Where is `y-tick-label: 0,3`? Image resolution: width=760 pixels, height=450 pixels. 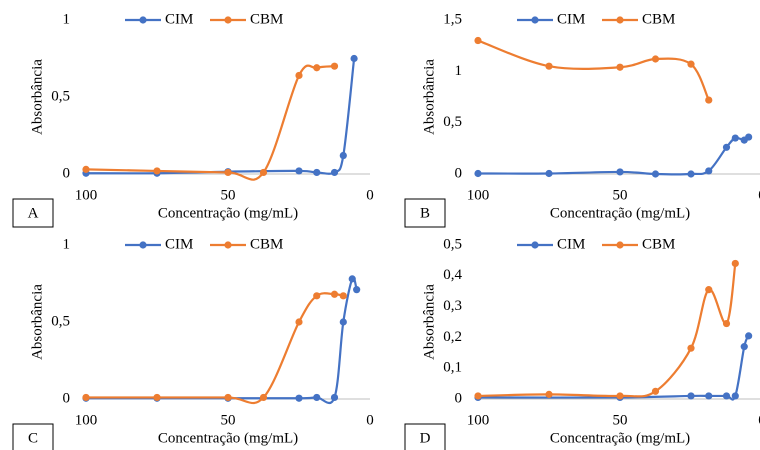 y-tick-label: 0,3 is located at coordinates (452, 306).